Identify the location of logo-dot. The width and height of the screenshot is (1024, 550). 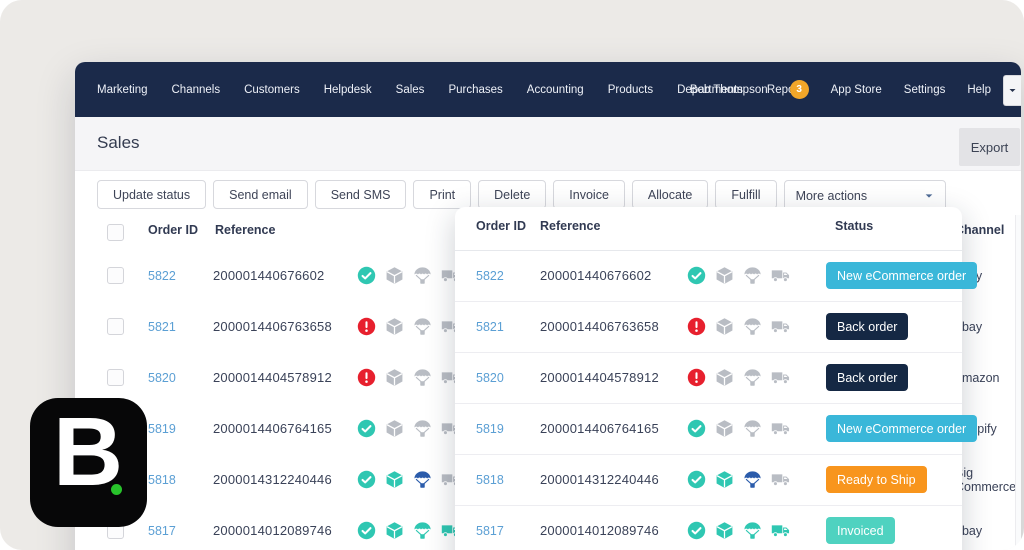
(116, 489).